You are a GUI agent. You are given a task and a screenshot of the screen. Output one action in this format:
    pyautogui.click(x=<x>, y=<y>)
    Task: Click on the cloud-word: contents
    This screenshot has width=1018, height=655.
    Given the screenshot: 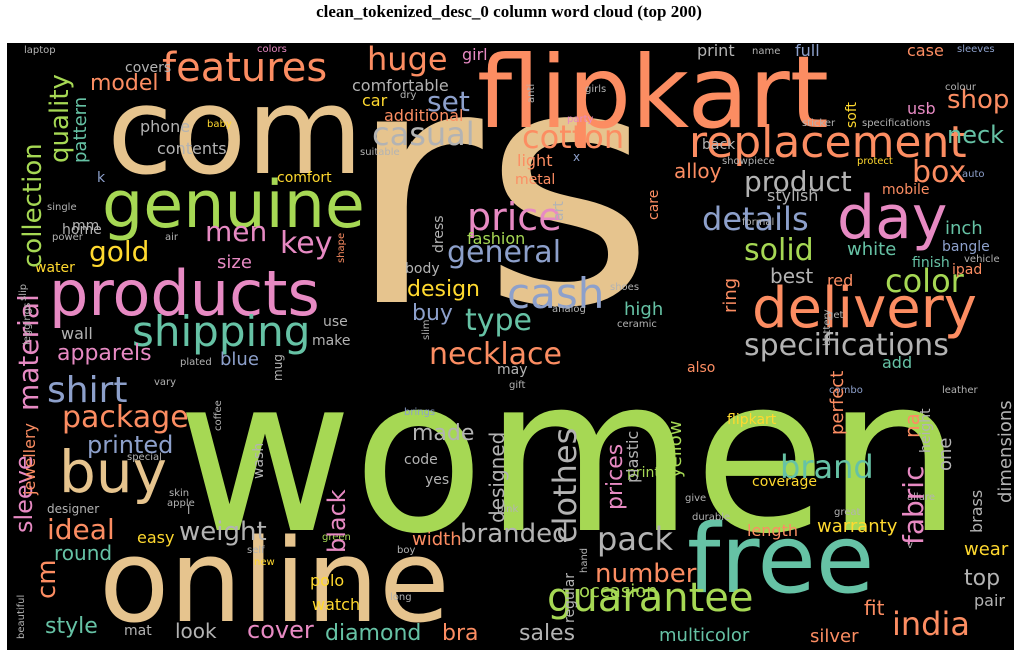 What is the action you would take?
    pyautogui.click(x=192, y=148)
    